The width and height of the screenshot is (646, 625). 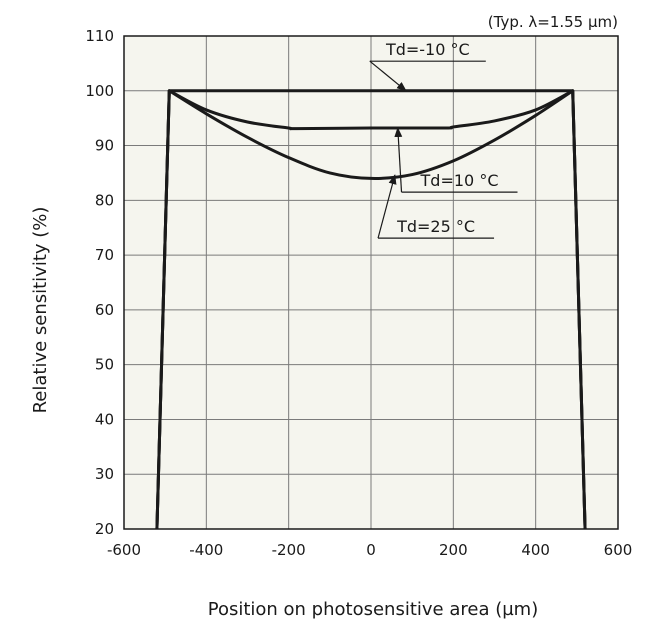 I want to click on y-tick-label: 70, so click(x=104, y=255).